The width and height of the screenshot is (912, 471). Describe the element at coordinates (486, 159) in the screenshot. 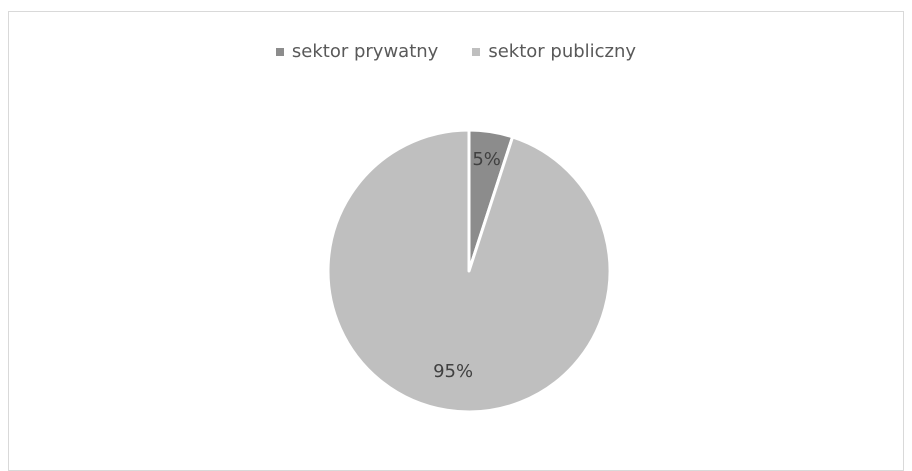

I see `data-label-sektor-prywatny: 5%` at that location.